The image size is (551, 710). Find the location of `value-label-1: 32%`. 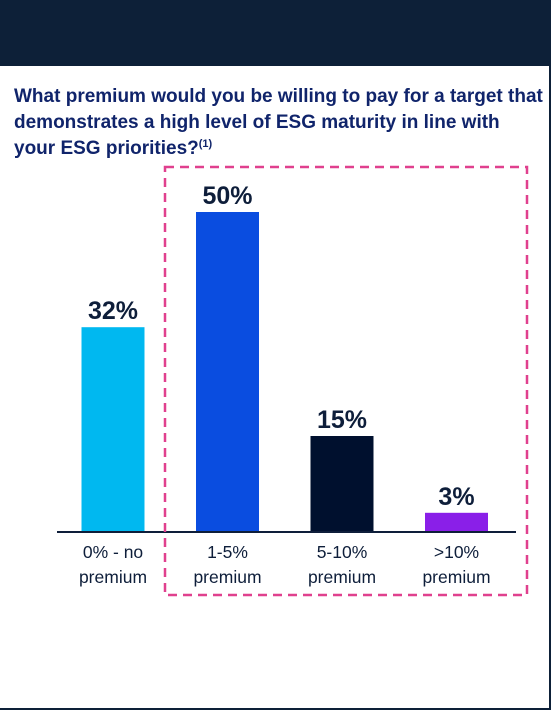

value-label-1: 32% is located at coordinates (113, 311).